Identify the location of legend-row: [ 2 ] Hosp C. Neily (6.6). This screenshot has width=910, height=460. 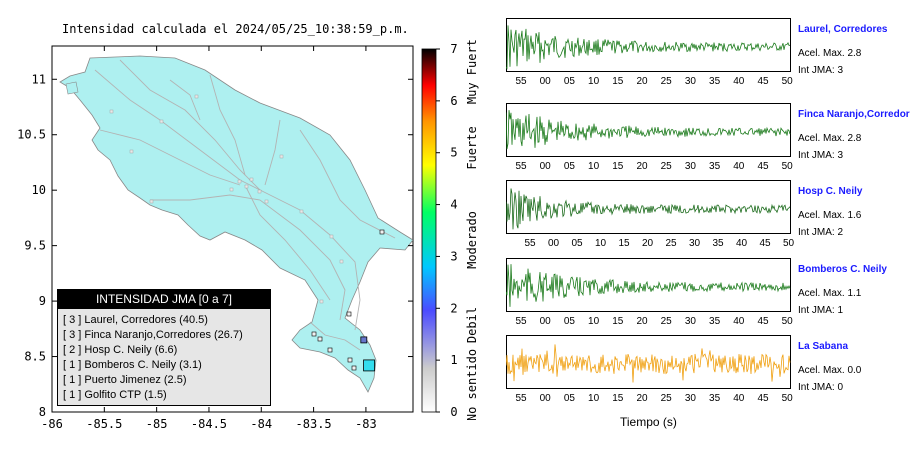
(120, 350).